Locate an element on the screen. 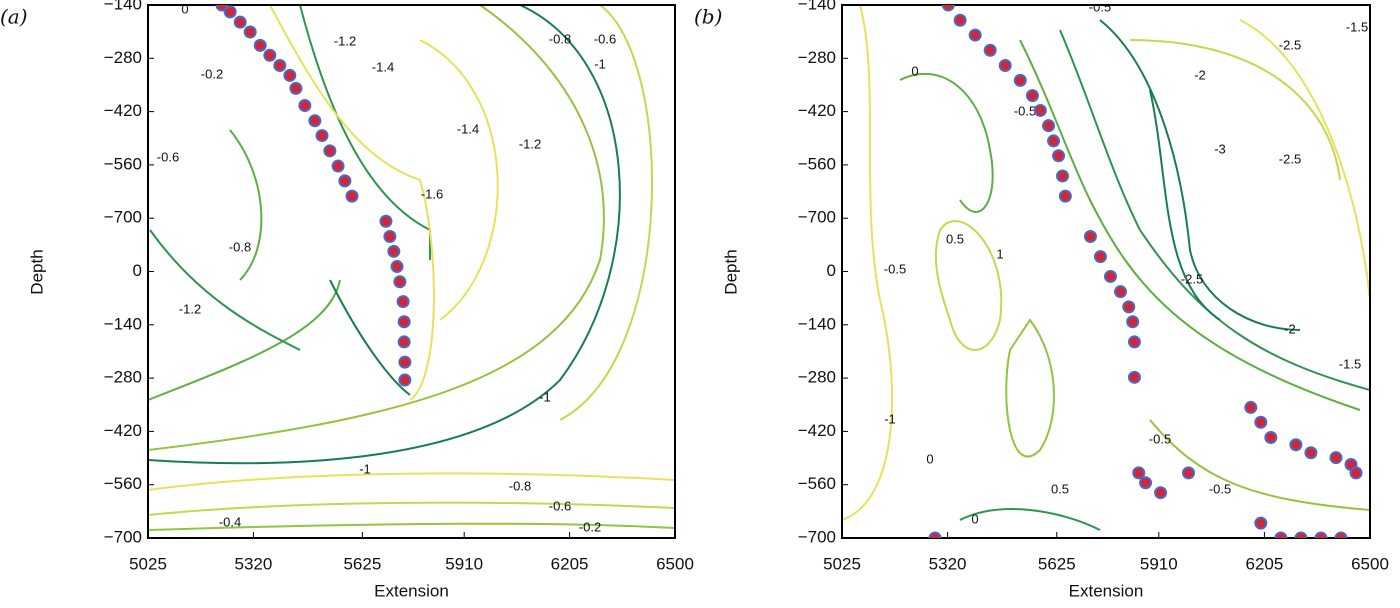 Image resolution: width=1400 pixels, height=608 pixels. x-tick-label: 5910 is located at coordinates (1159, 563).